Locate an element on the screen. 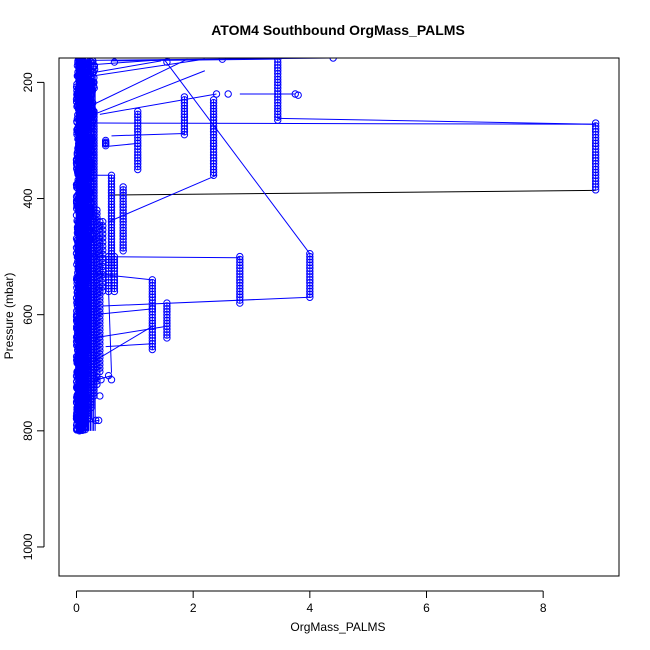 The width and height of the screenshot is (650, 650). y-tick-label: 600 is located at coordinates (28, 314).